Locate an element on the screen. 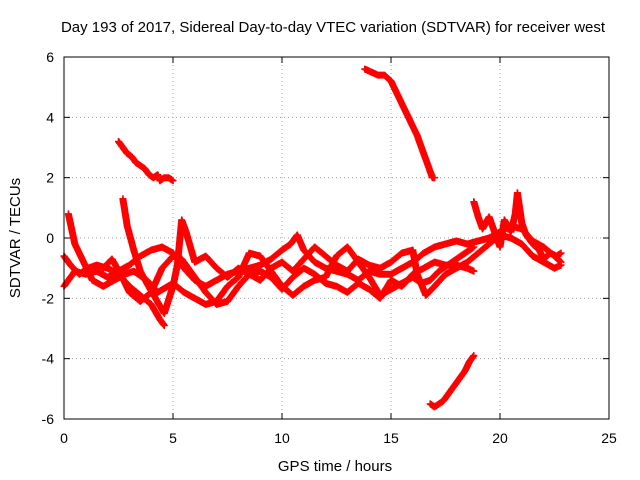 This screenshot has height=480, width=640. x-tick-label: 5 is located at coordinates (173, 438).